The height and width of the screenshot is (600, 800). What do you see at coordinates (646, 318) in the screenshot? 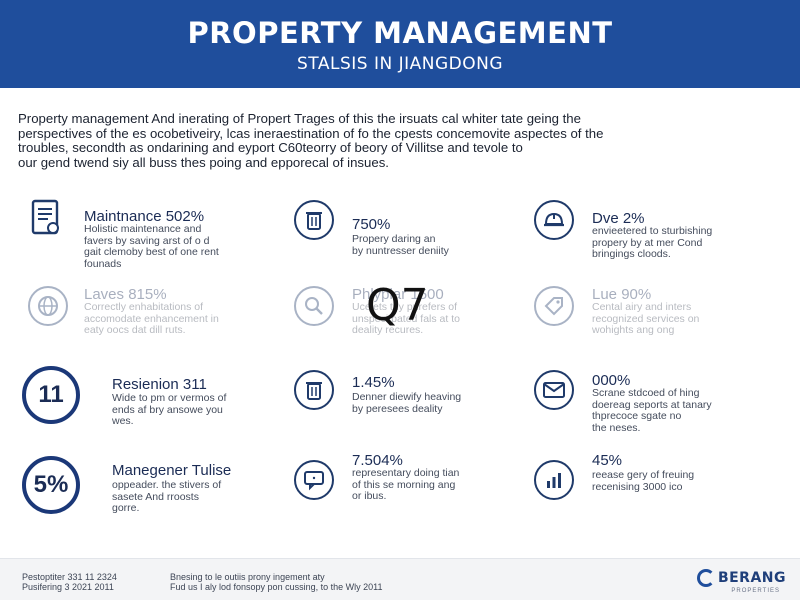
I see `desc-line: recognized services on` at bounding box center [646, 318].